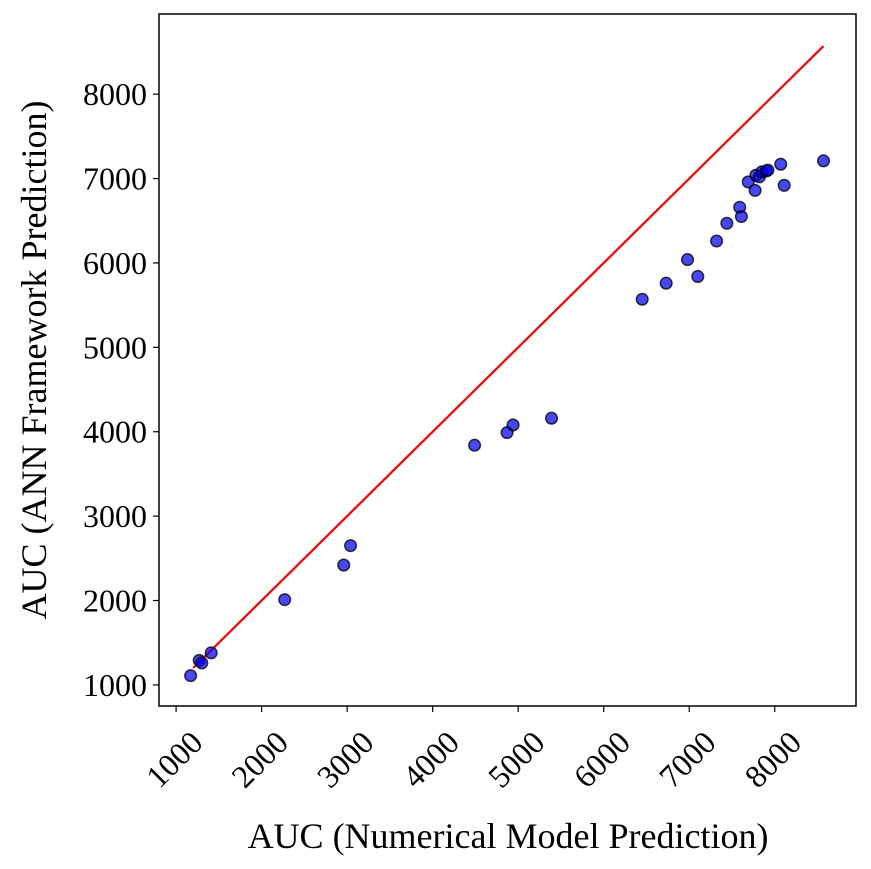 The height and width of the screenshot is (869, 871). What do you see at coordinates (115, 685) in the screenshot?
I see `y-tick-label: 1000` at bounding box center [115, 685].